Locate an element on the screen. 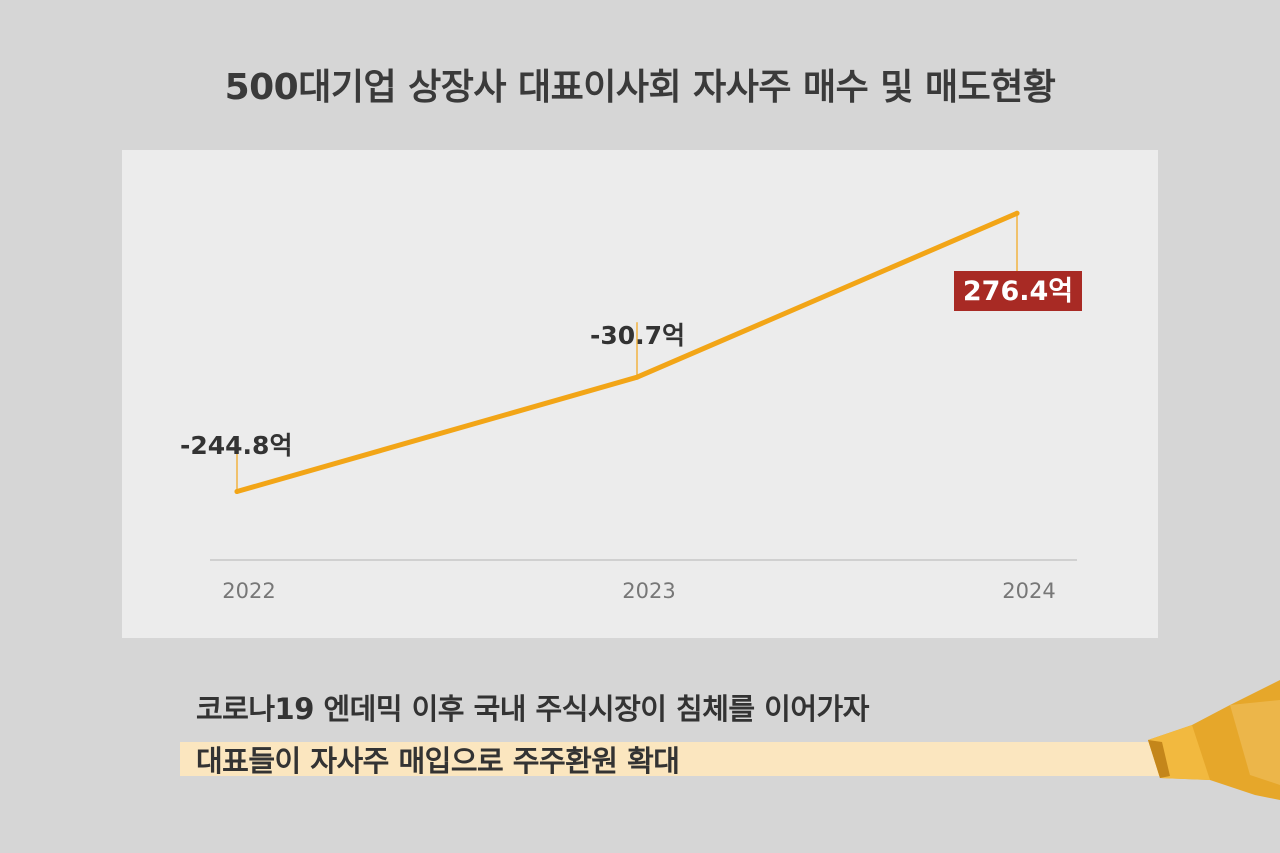  caption-line-2: 대표들이 자사주 매입으로 주주환원 확대 is located at coordinates (438, 761).